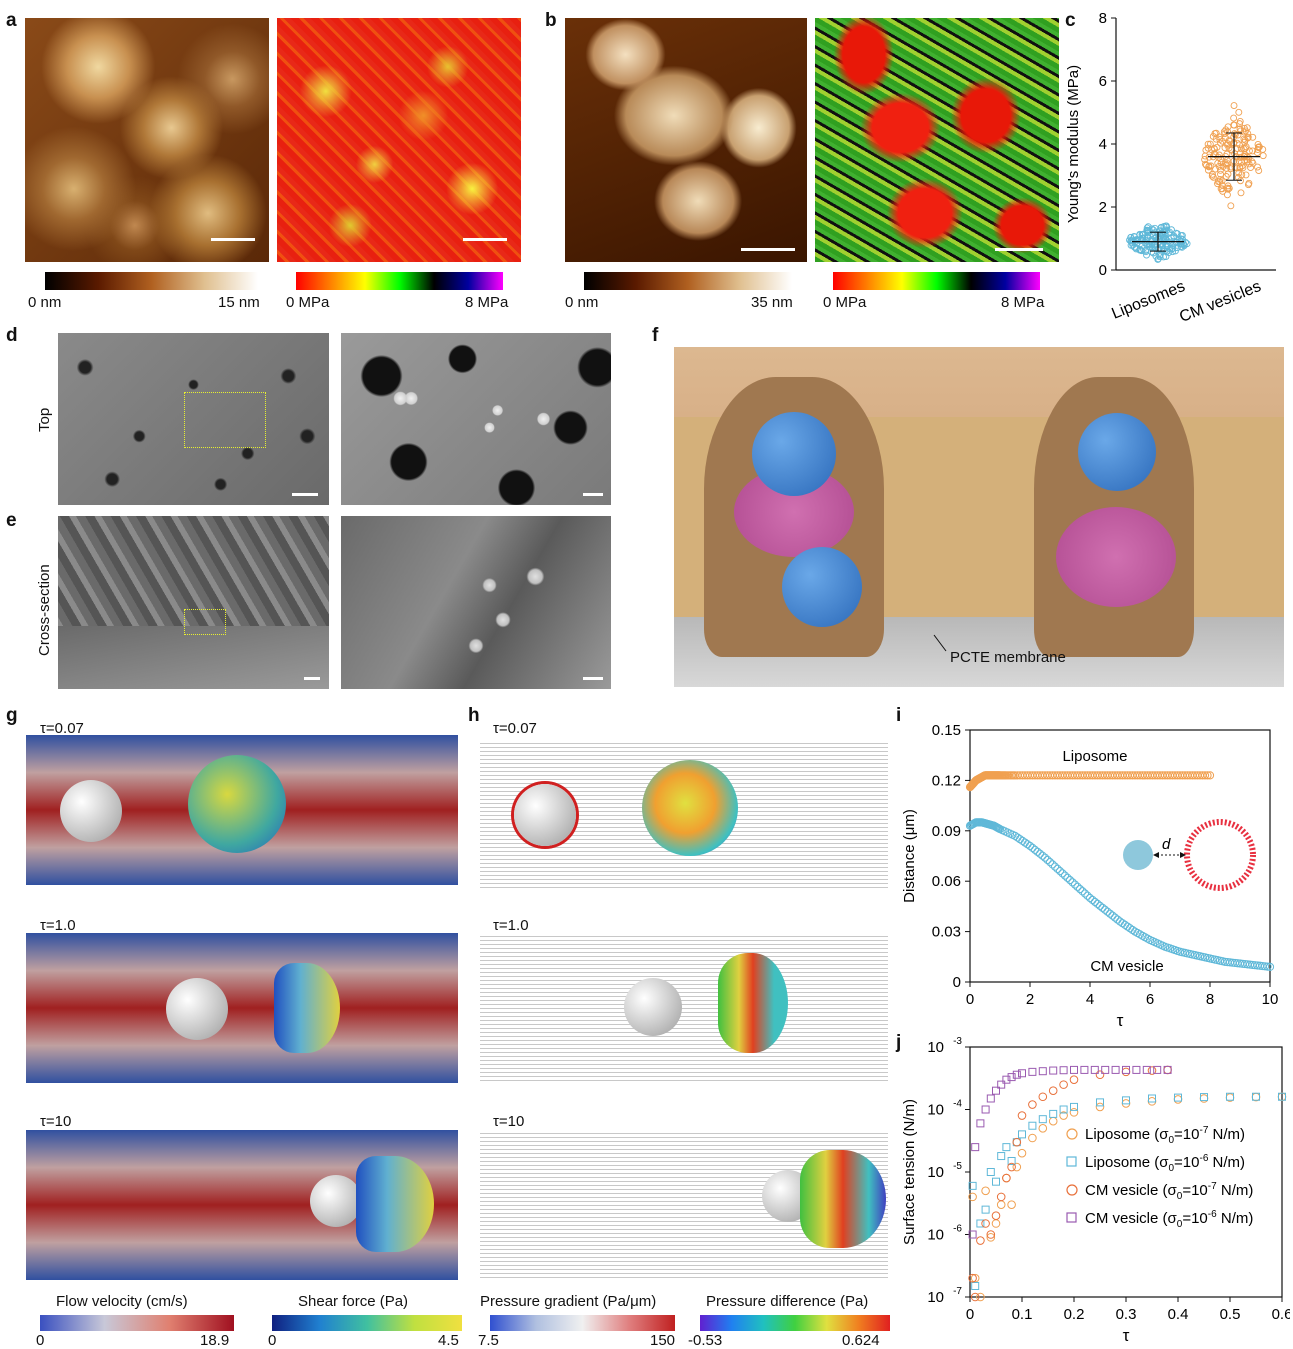  I want to click on j-y-tick-exponent: -3, so click(957, 1041).